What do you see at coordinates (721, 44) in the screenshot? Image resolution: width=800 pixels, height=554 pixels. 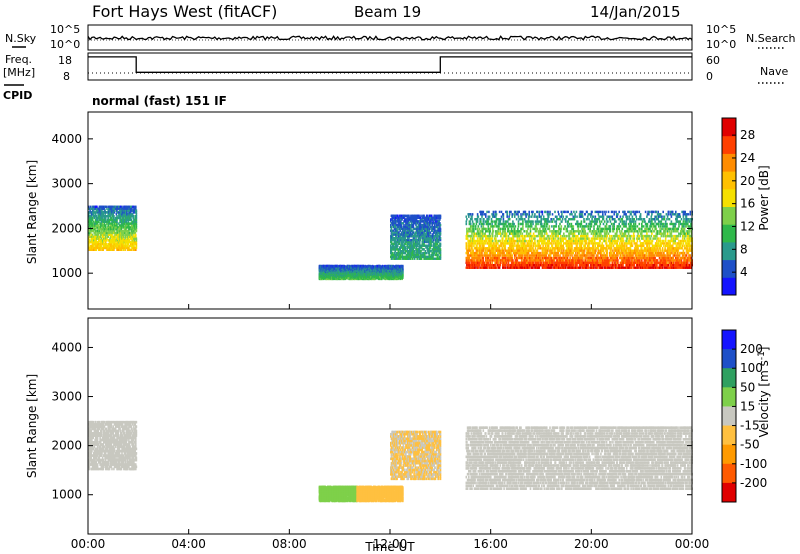 I see `nsky-right-tick-bottom: 10^0` at bounding box center [721, 44].